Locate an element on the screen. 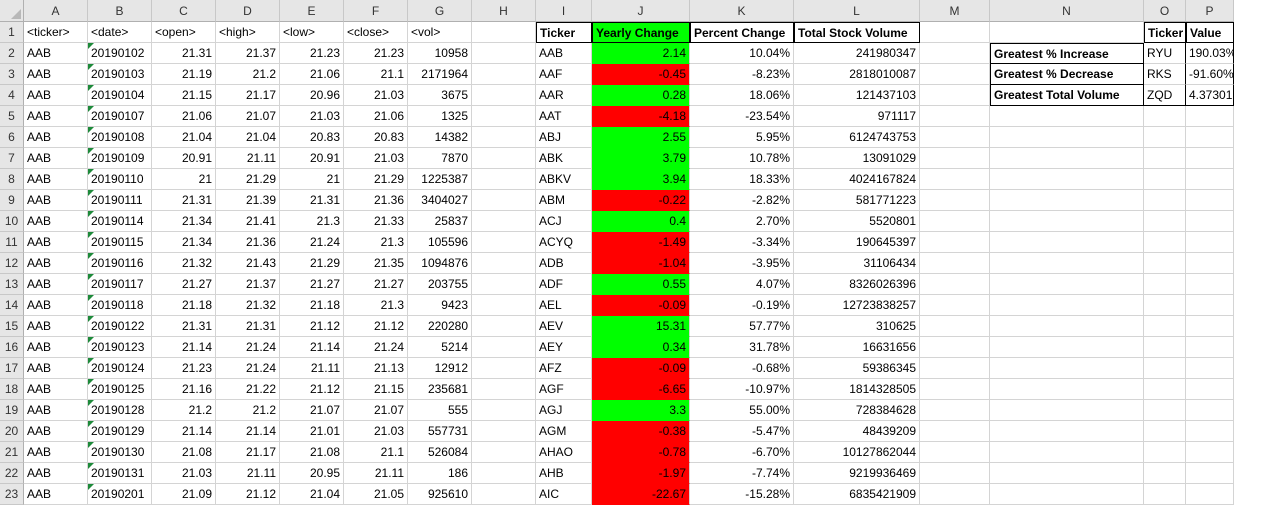 The height and width of the screenshot is (505, 1262). percent-change-cell: -0.68% is located at coordinates (742, 368).